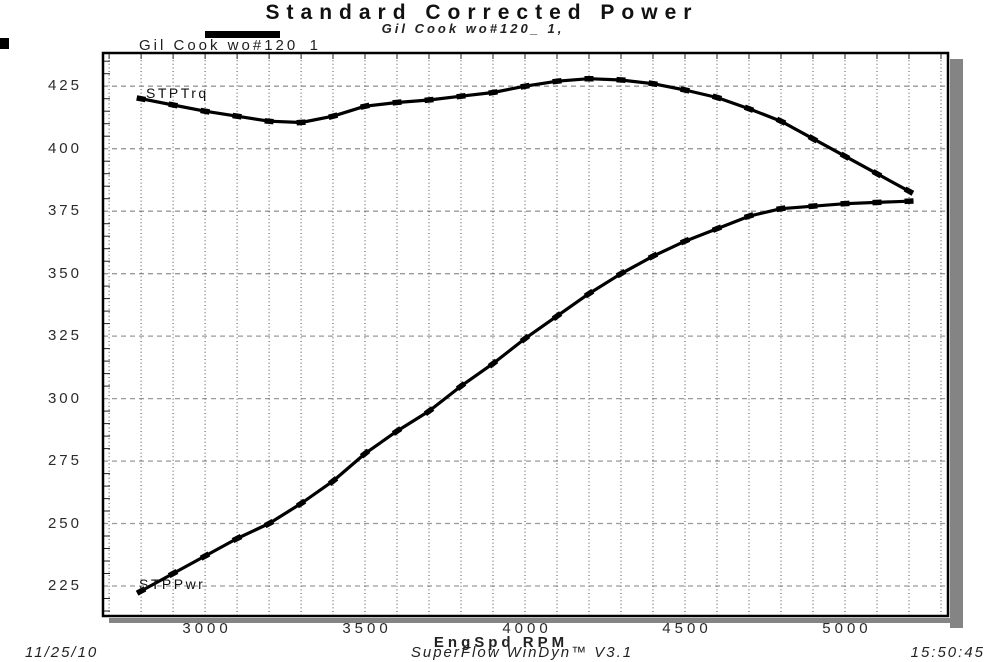 This screenshot has height=662, width=1000. What do you see at coordinates (64, 211) in the screenshot?
I see `y-tick-label: 375` at bounding box center [64, 211].